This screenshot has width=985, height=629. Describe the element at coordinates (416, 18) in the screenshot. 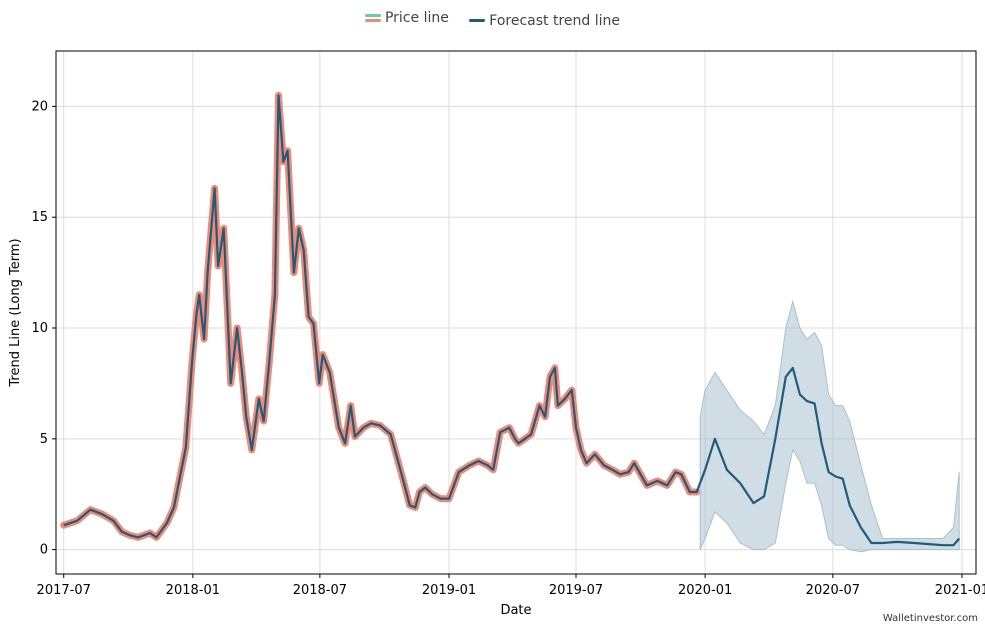

I see `legend-price-label: Price line` at that location.